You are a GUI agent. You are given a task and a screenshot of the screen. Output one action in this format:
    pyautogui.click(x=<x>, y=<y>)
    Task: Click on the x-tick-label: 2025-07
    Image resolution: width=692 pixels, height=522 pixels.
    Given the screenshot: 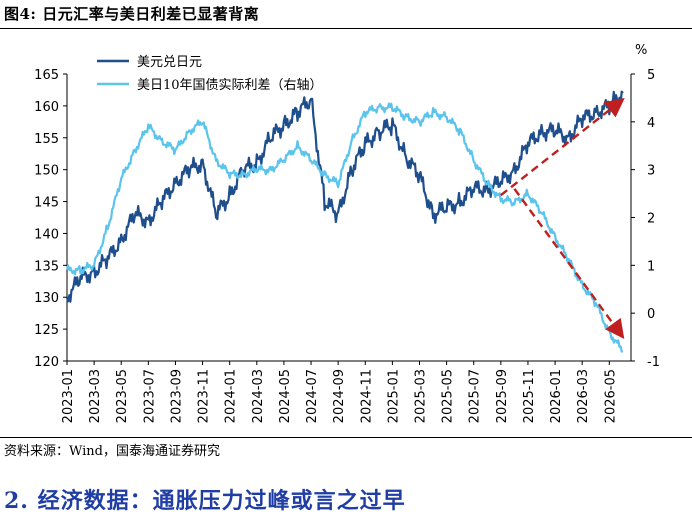 What is the action you would take?
    pyautogui.click(x=475, y=396)
    